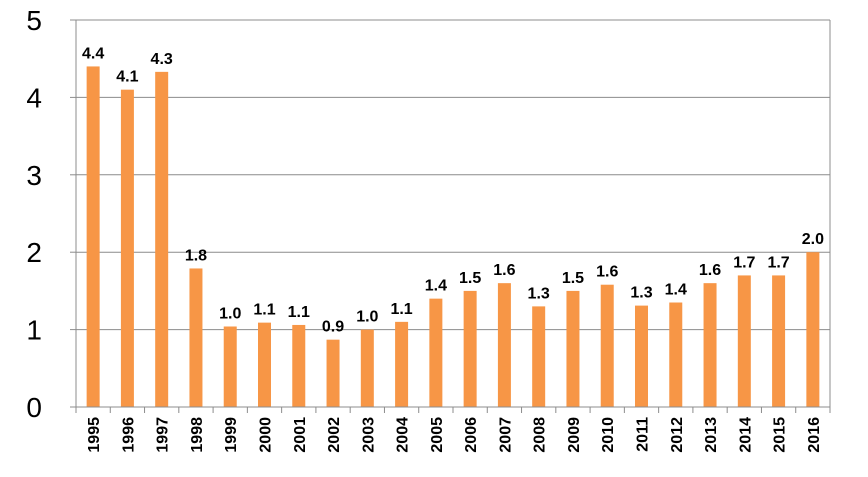 This screenshot has height=477, width=868. What do you see at coordinates (676, 290) in the screenshot?
I see `data-label-2012: 1.4` at bounding box center [676, 290].